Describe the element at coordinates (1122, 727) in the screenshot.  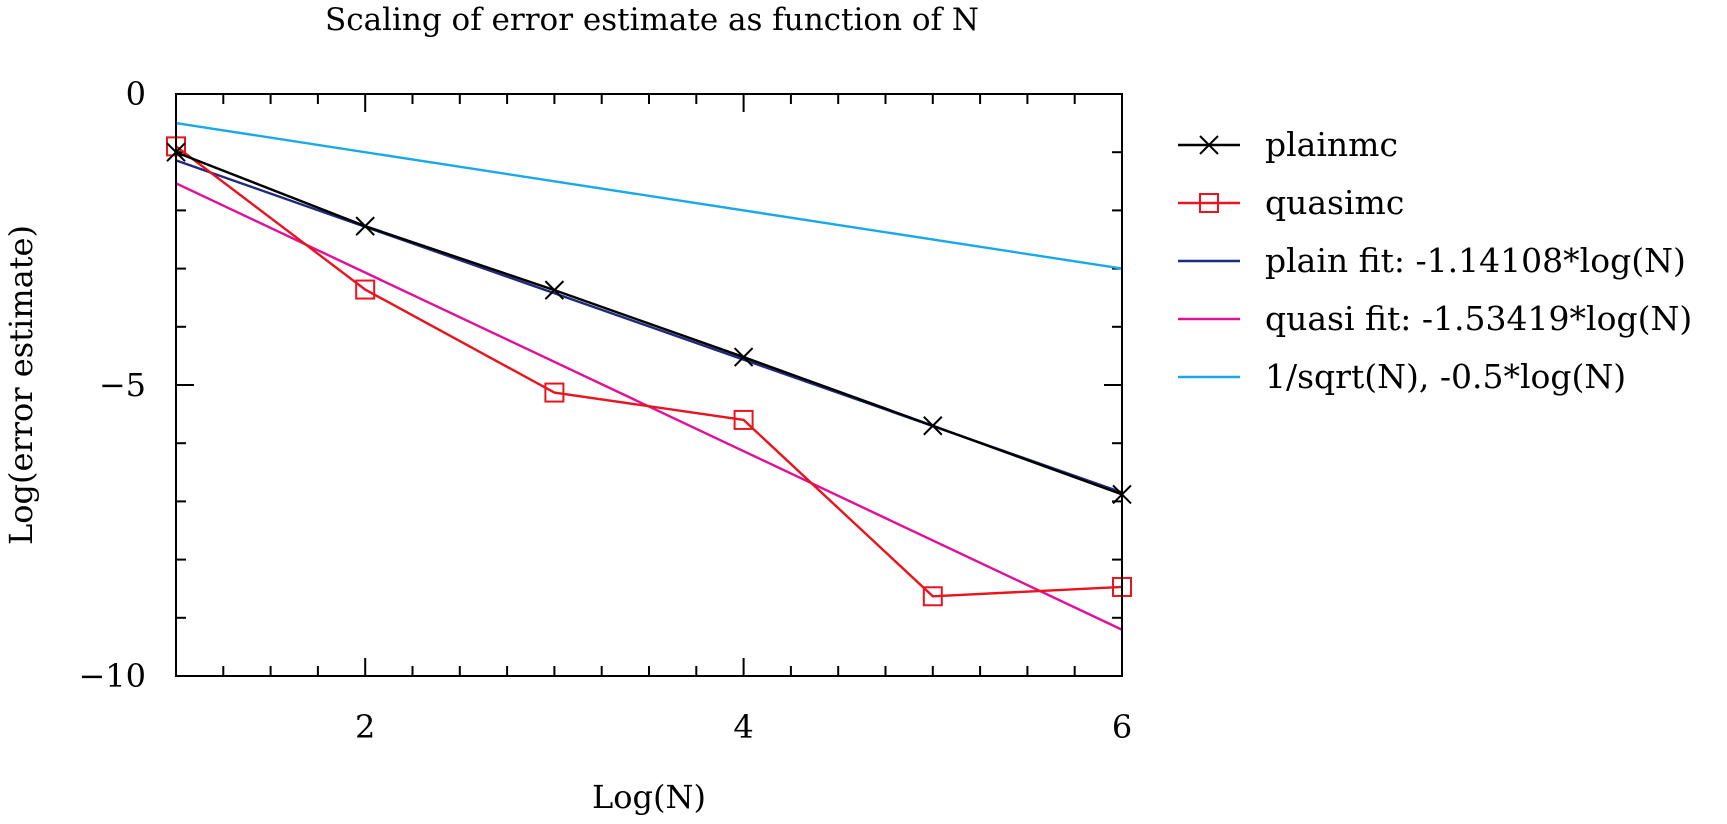
I see `x-tick-label: 6` at that location.